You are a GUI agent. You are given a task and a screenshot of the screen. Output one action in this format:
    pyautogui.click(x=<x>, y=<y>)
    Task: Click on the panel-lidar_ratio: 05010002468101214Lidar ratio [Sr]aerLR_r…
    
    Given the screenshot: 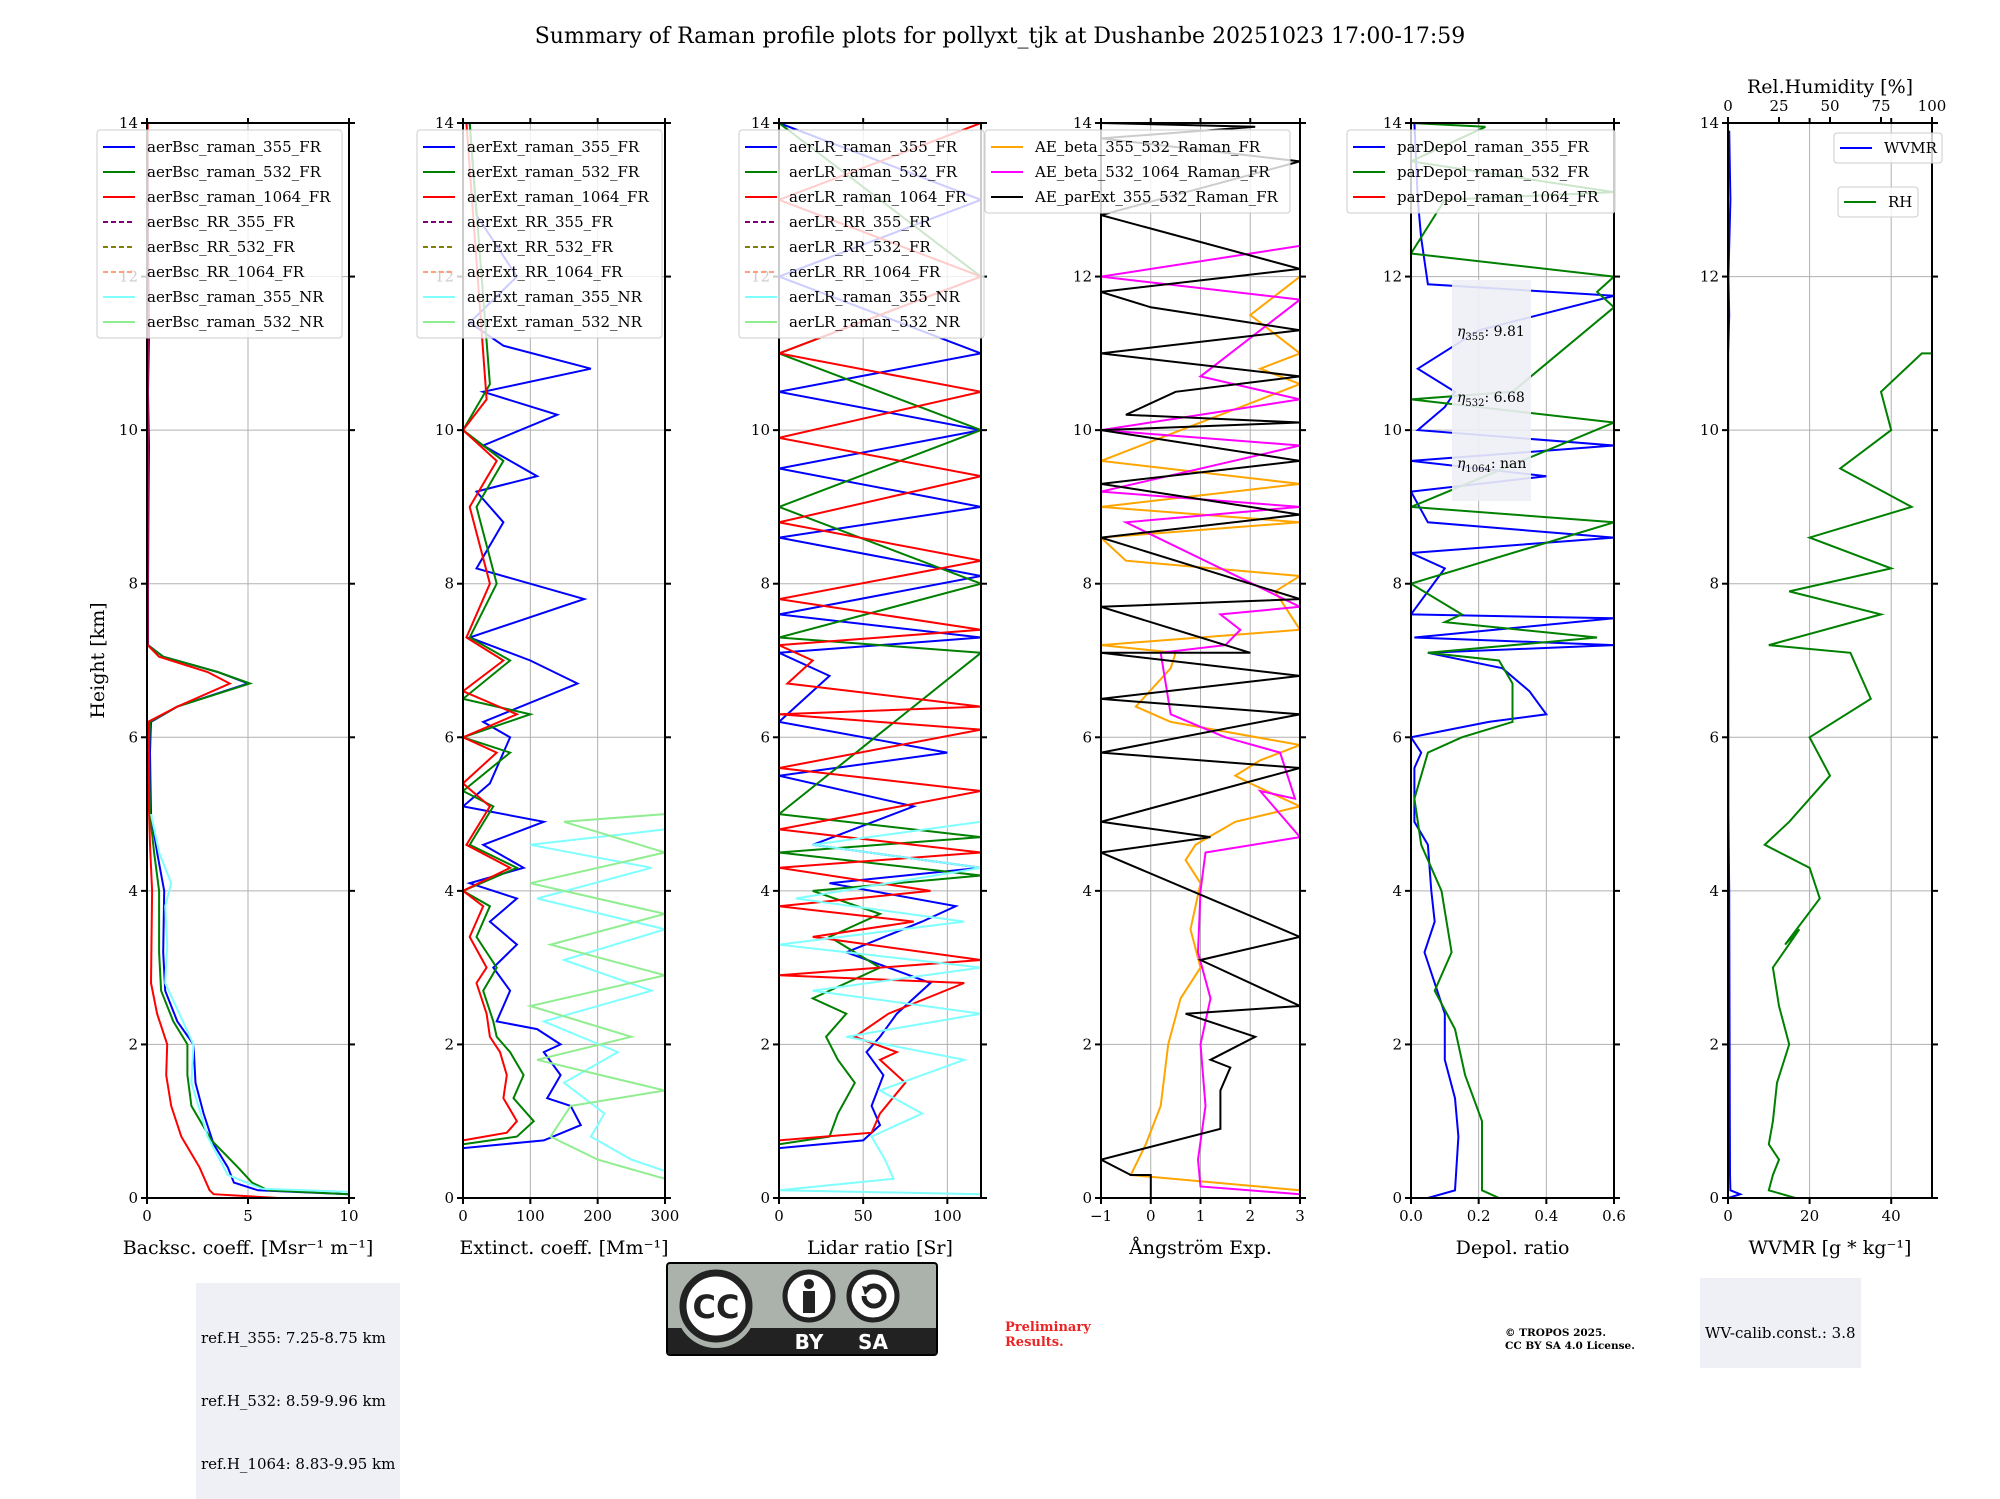 What is the action you would take?
    pyautogui.click(x=862, y=686)
    